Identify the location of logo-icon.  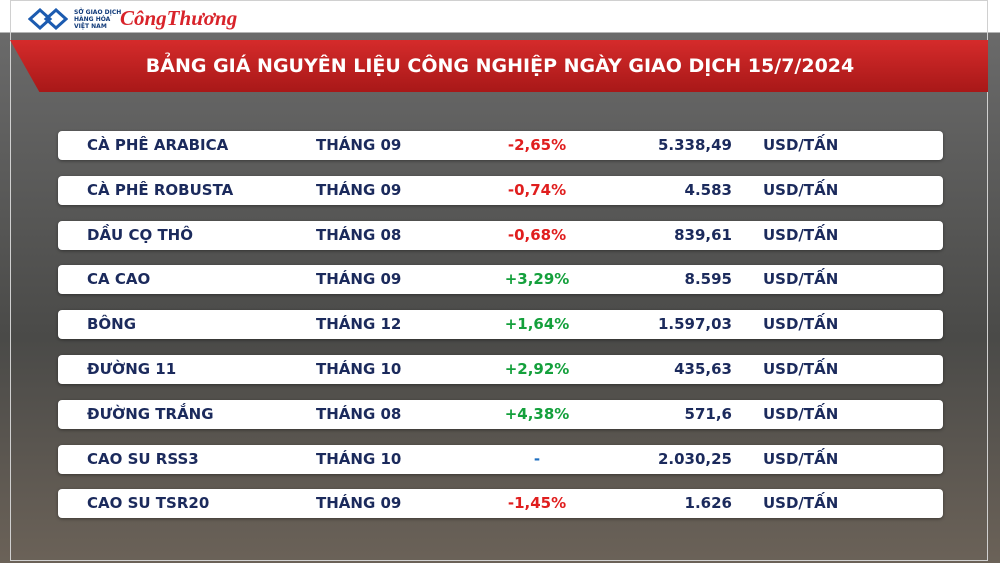
(48, 19).